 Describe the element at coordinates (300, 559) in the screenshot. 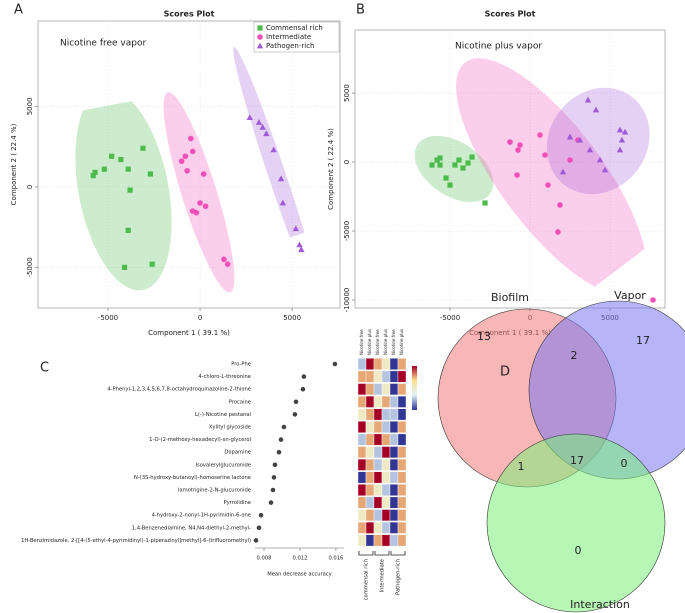

I see `x-tick-label: 0.012` at that location.